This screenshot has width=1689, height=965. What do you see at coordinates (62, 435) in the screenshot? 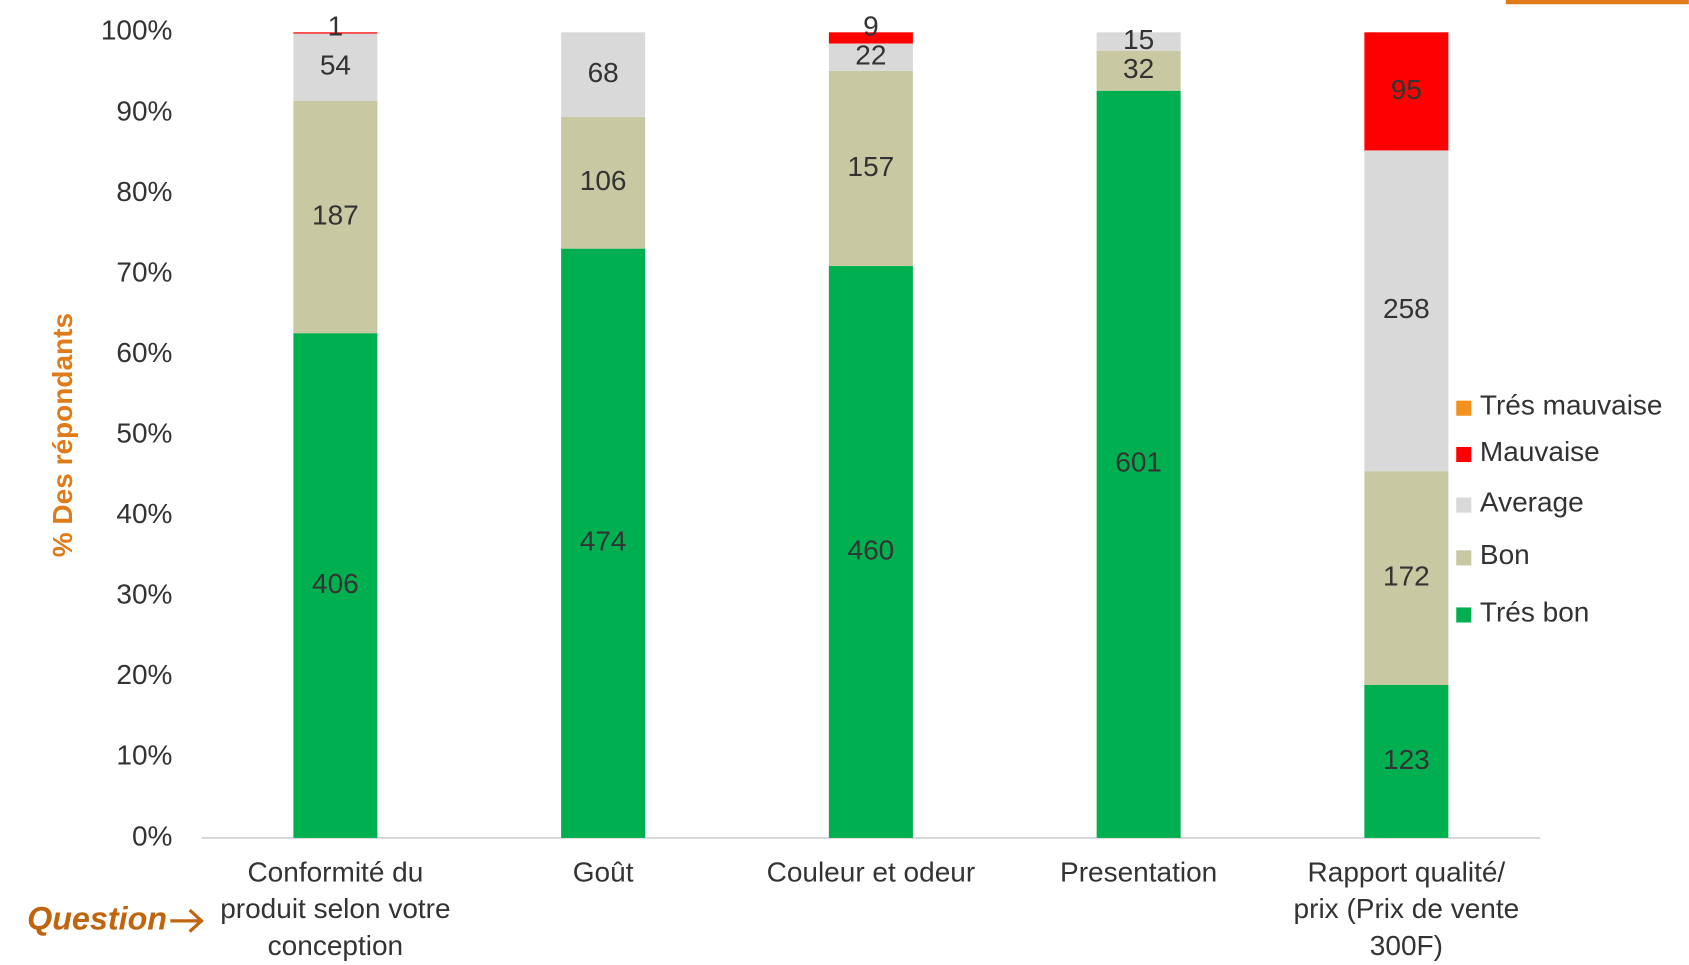
I see `y-axis-label: % Des répondants` at bounding box center [62, 435].